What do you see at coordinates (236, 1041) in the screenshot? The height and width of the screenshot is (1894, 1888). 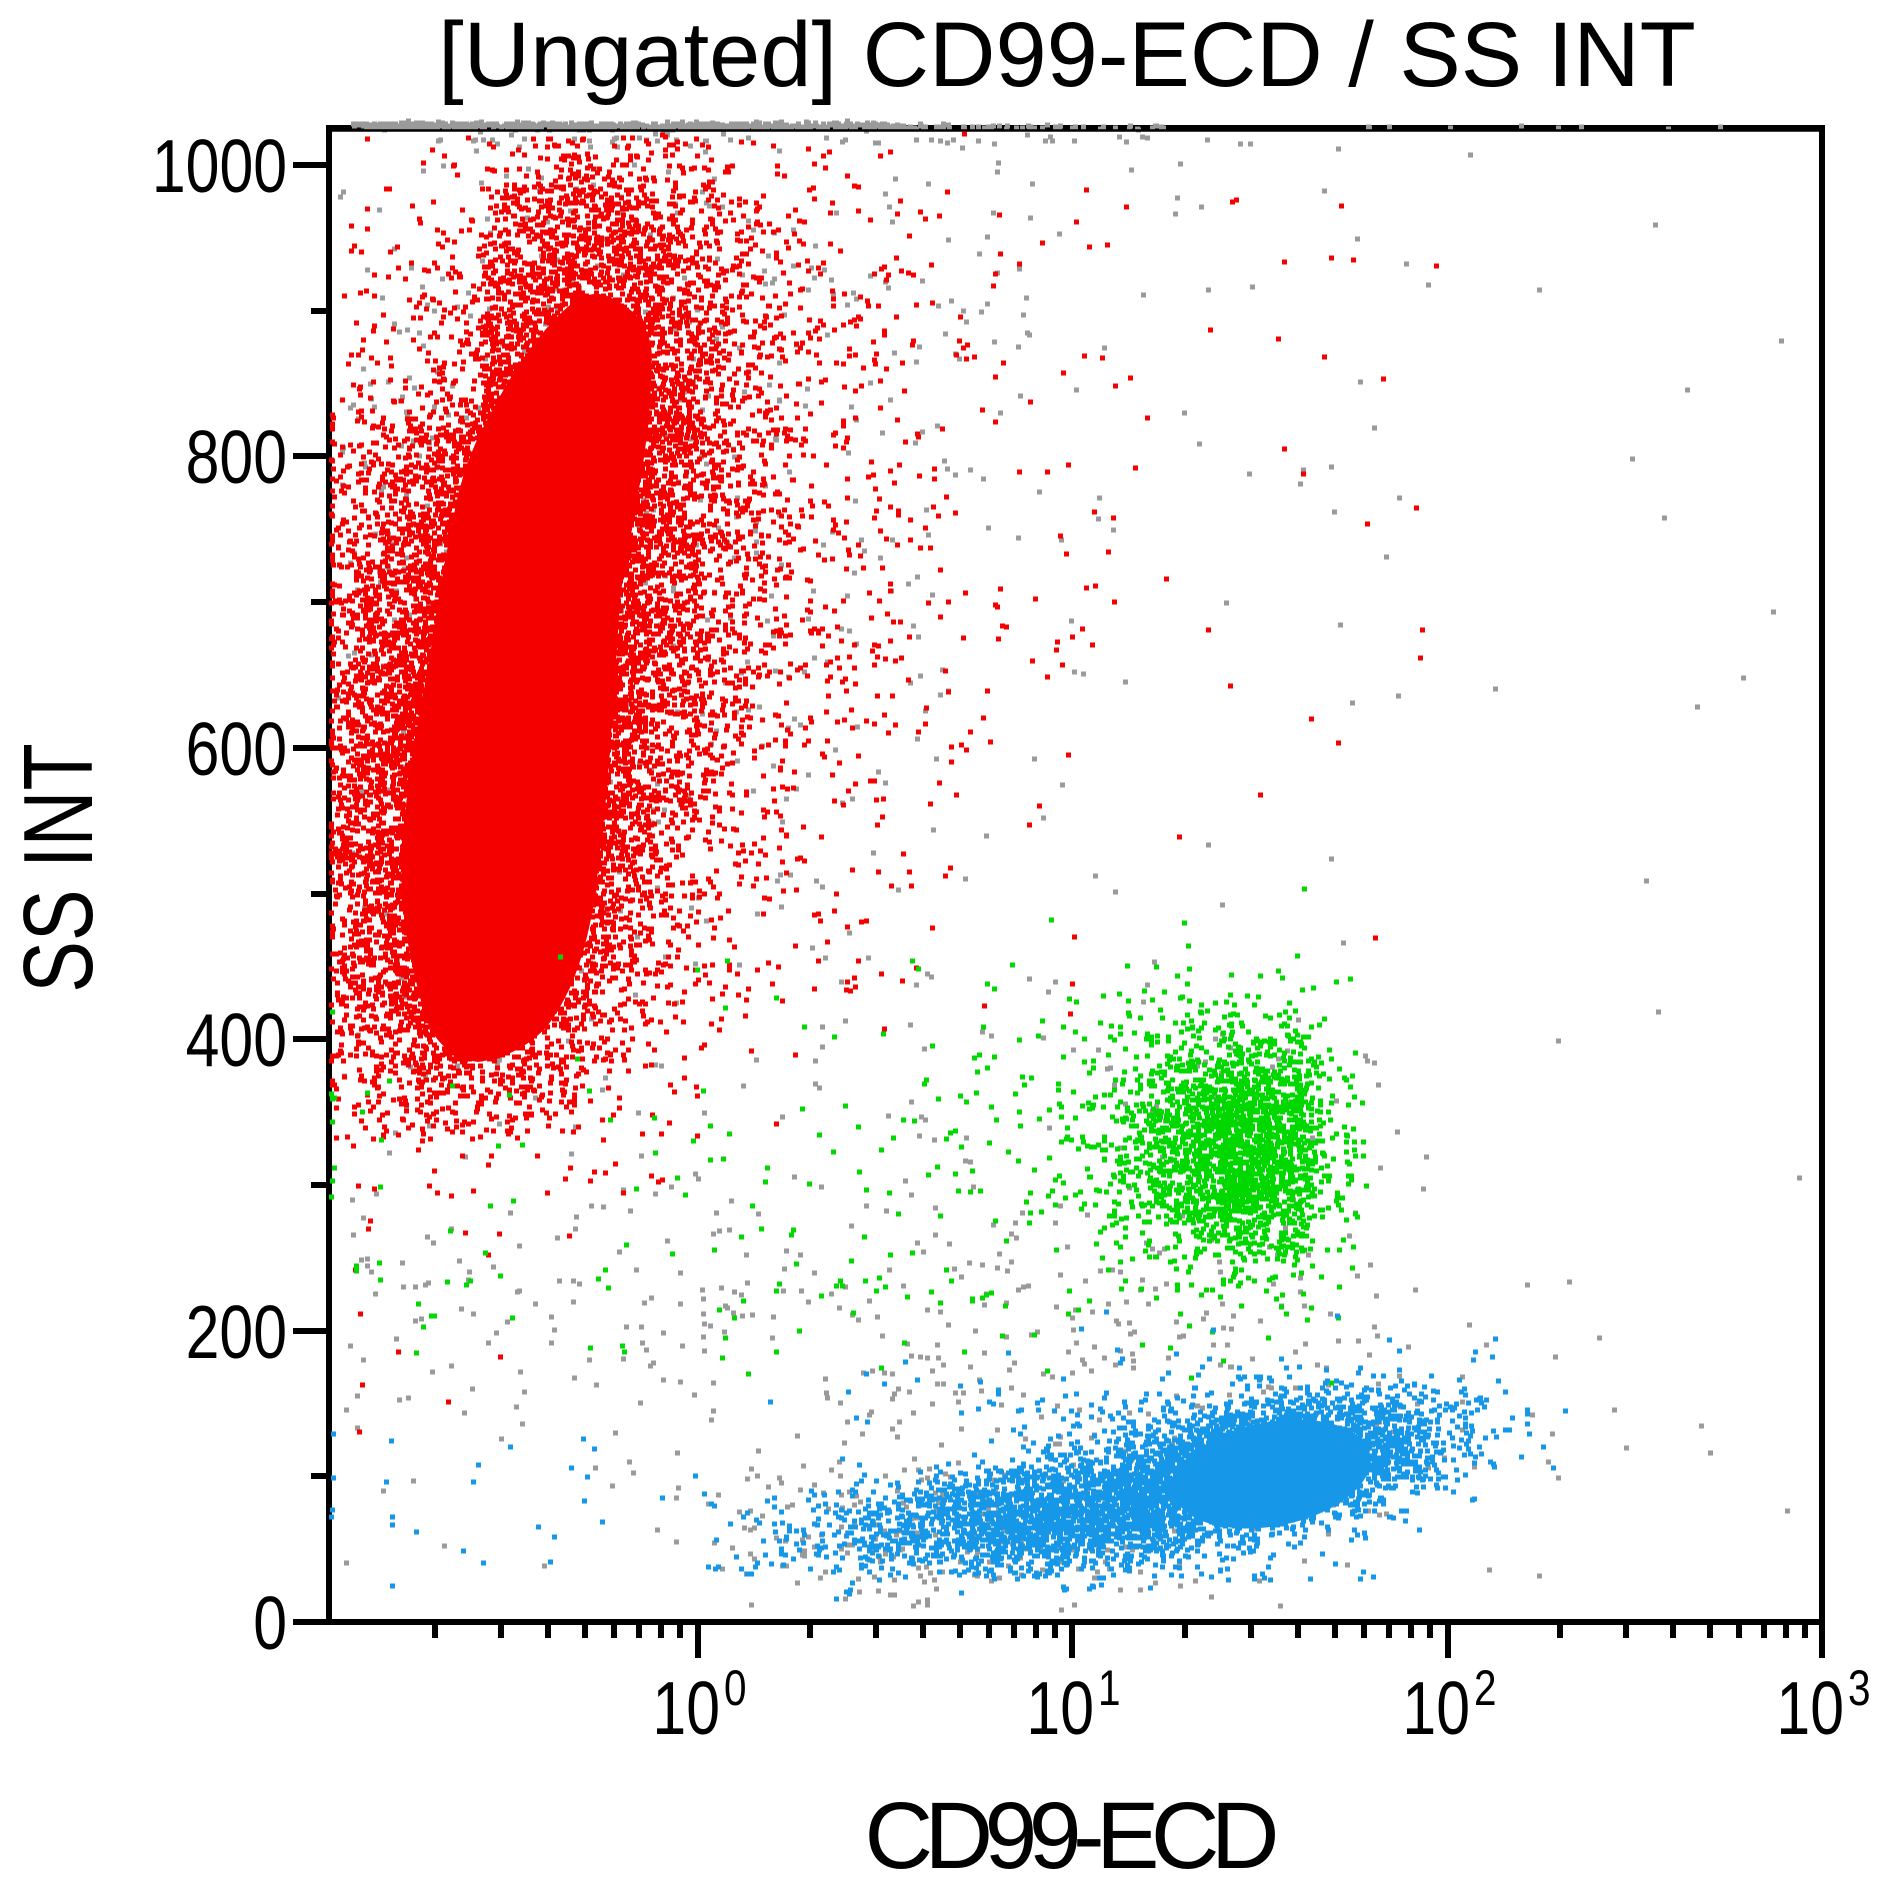 I see `svg-text: 400` at bounding box center [236, 1041].